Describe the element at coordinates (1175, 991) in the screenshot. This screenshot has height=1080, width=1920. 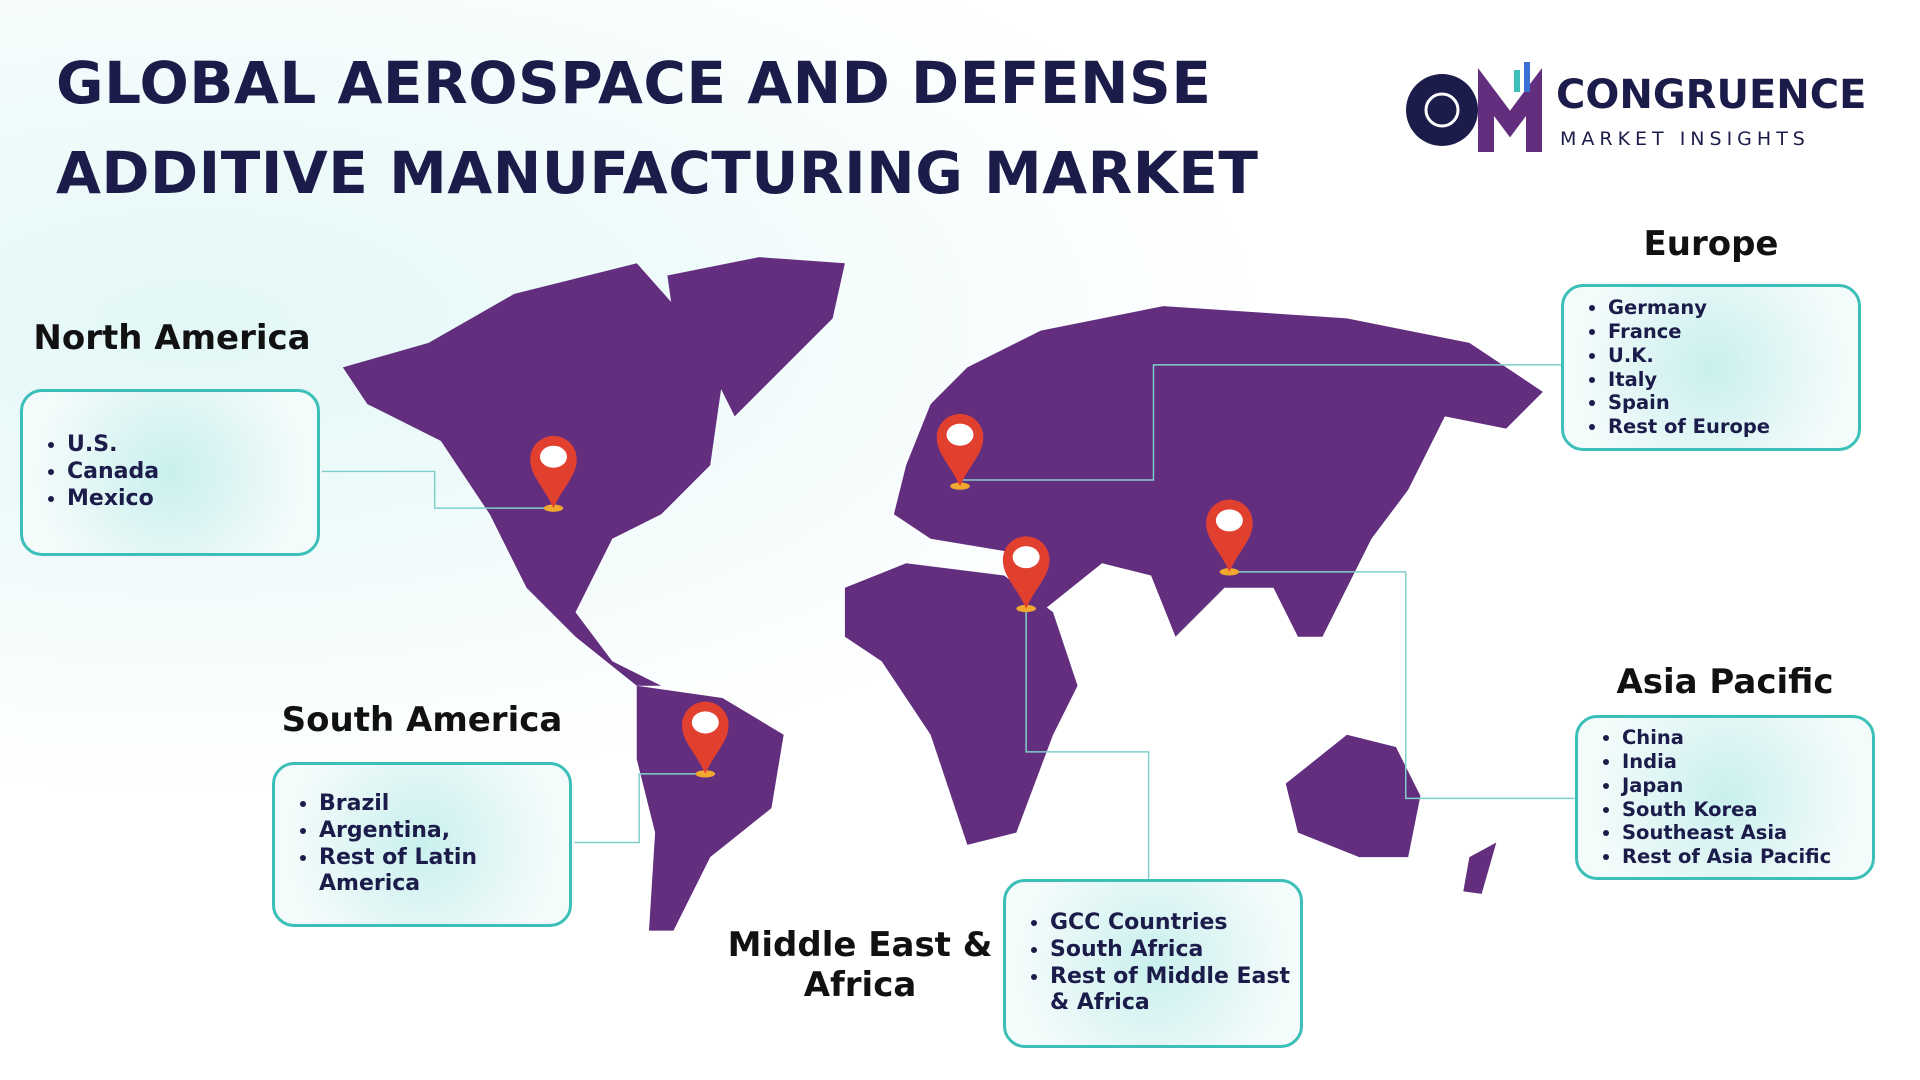
I see `region-item: Rest of Middle East & Africa` at that location.